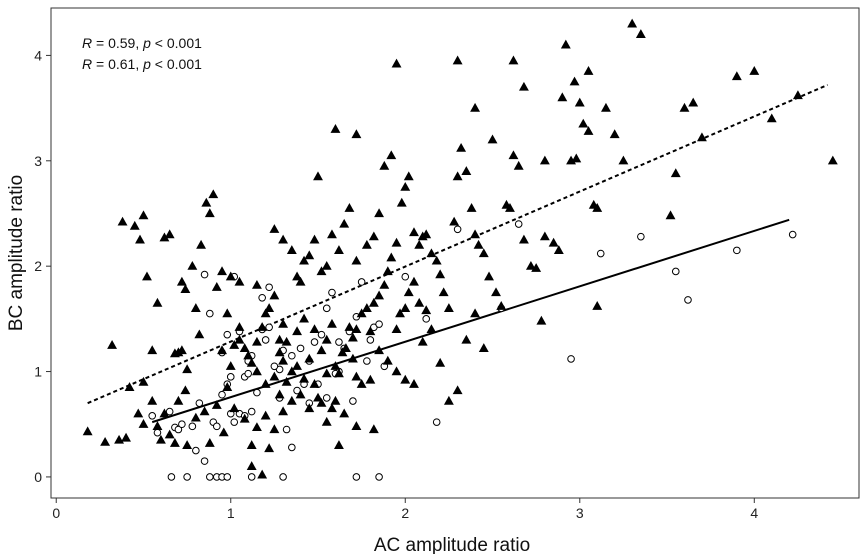  I want to click on y-axis: 0 1 2 3 4, so click(42, 266).